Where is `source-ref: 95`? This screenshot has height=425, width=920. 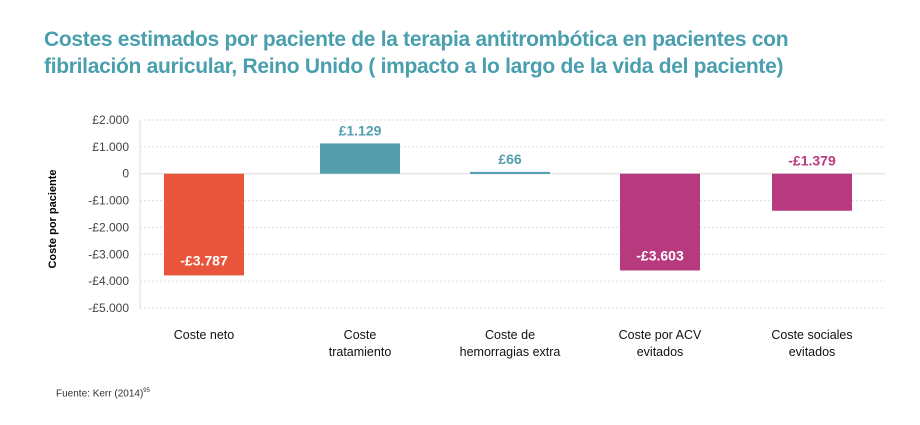
source-ref: 95 is located at coordinates (146, 391).